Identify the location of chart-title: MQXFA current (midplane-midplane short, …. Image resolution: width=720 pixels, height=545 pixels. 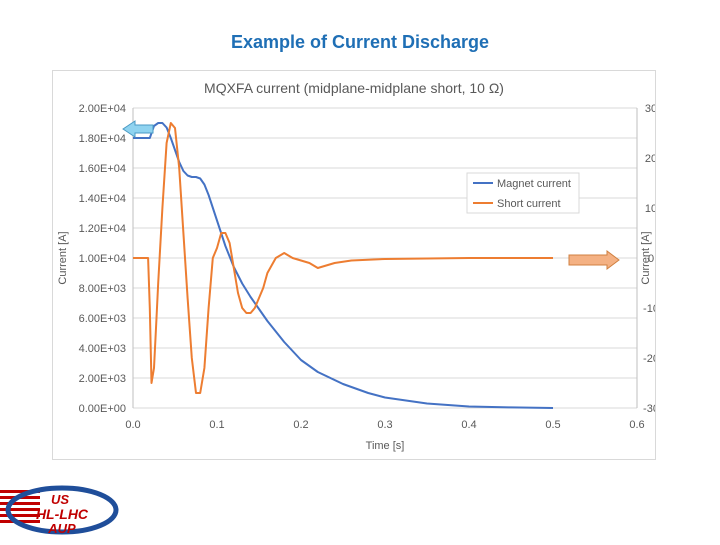
(354, 88).